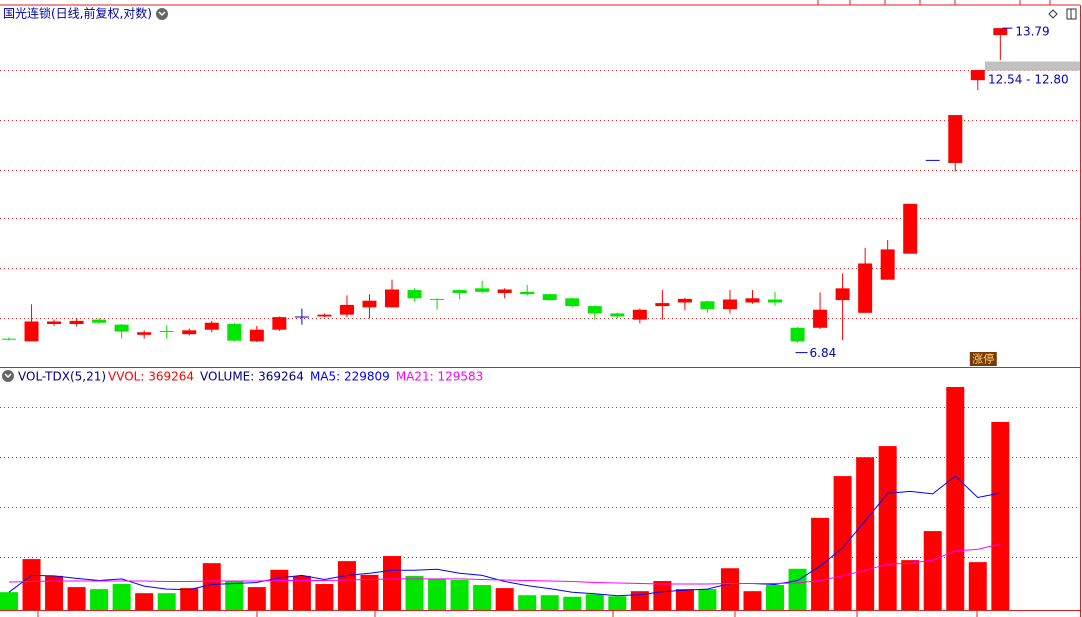 This screenshot has height=617, width=1082. I want to click on limit-up-badge-bg, so click(983, 359).